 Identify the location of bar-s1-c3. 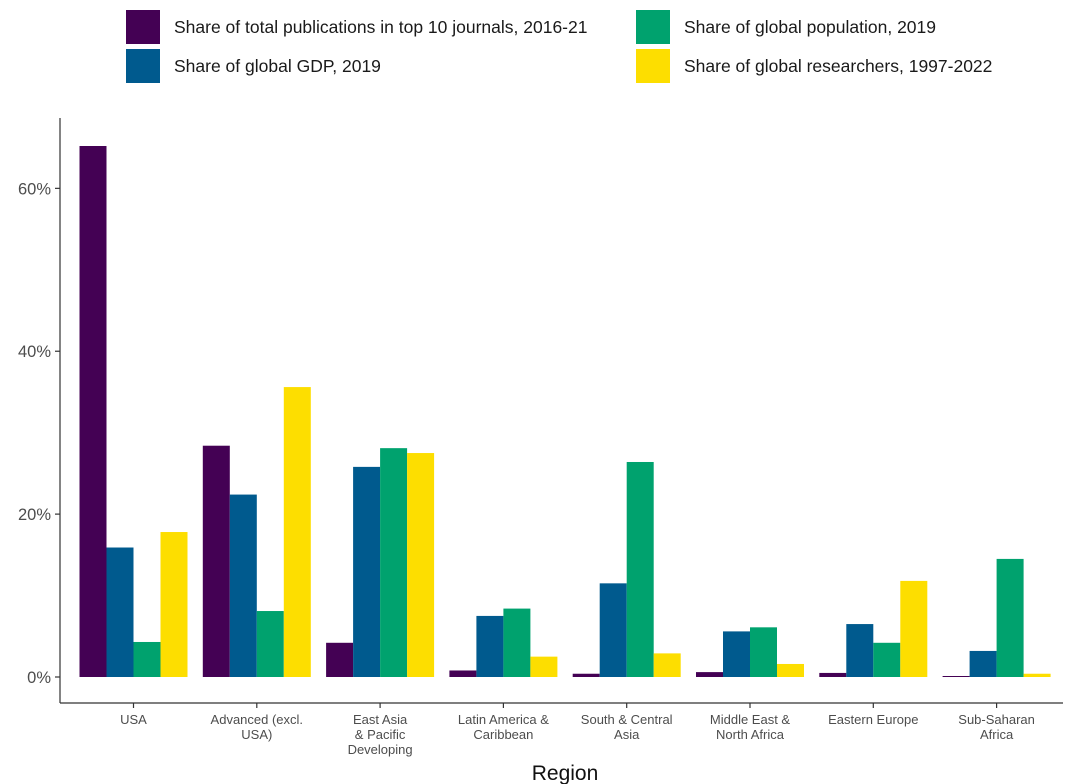
(490, 646).